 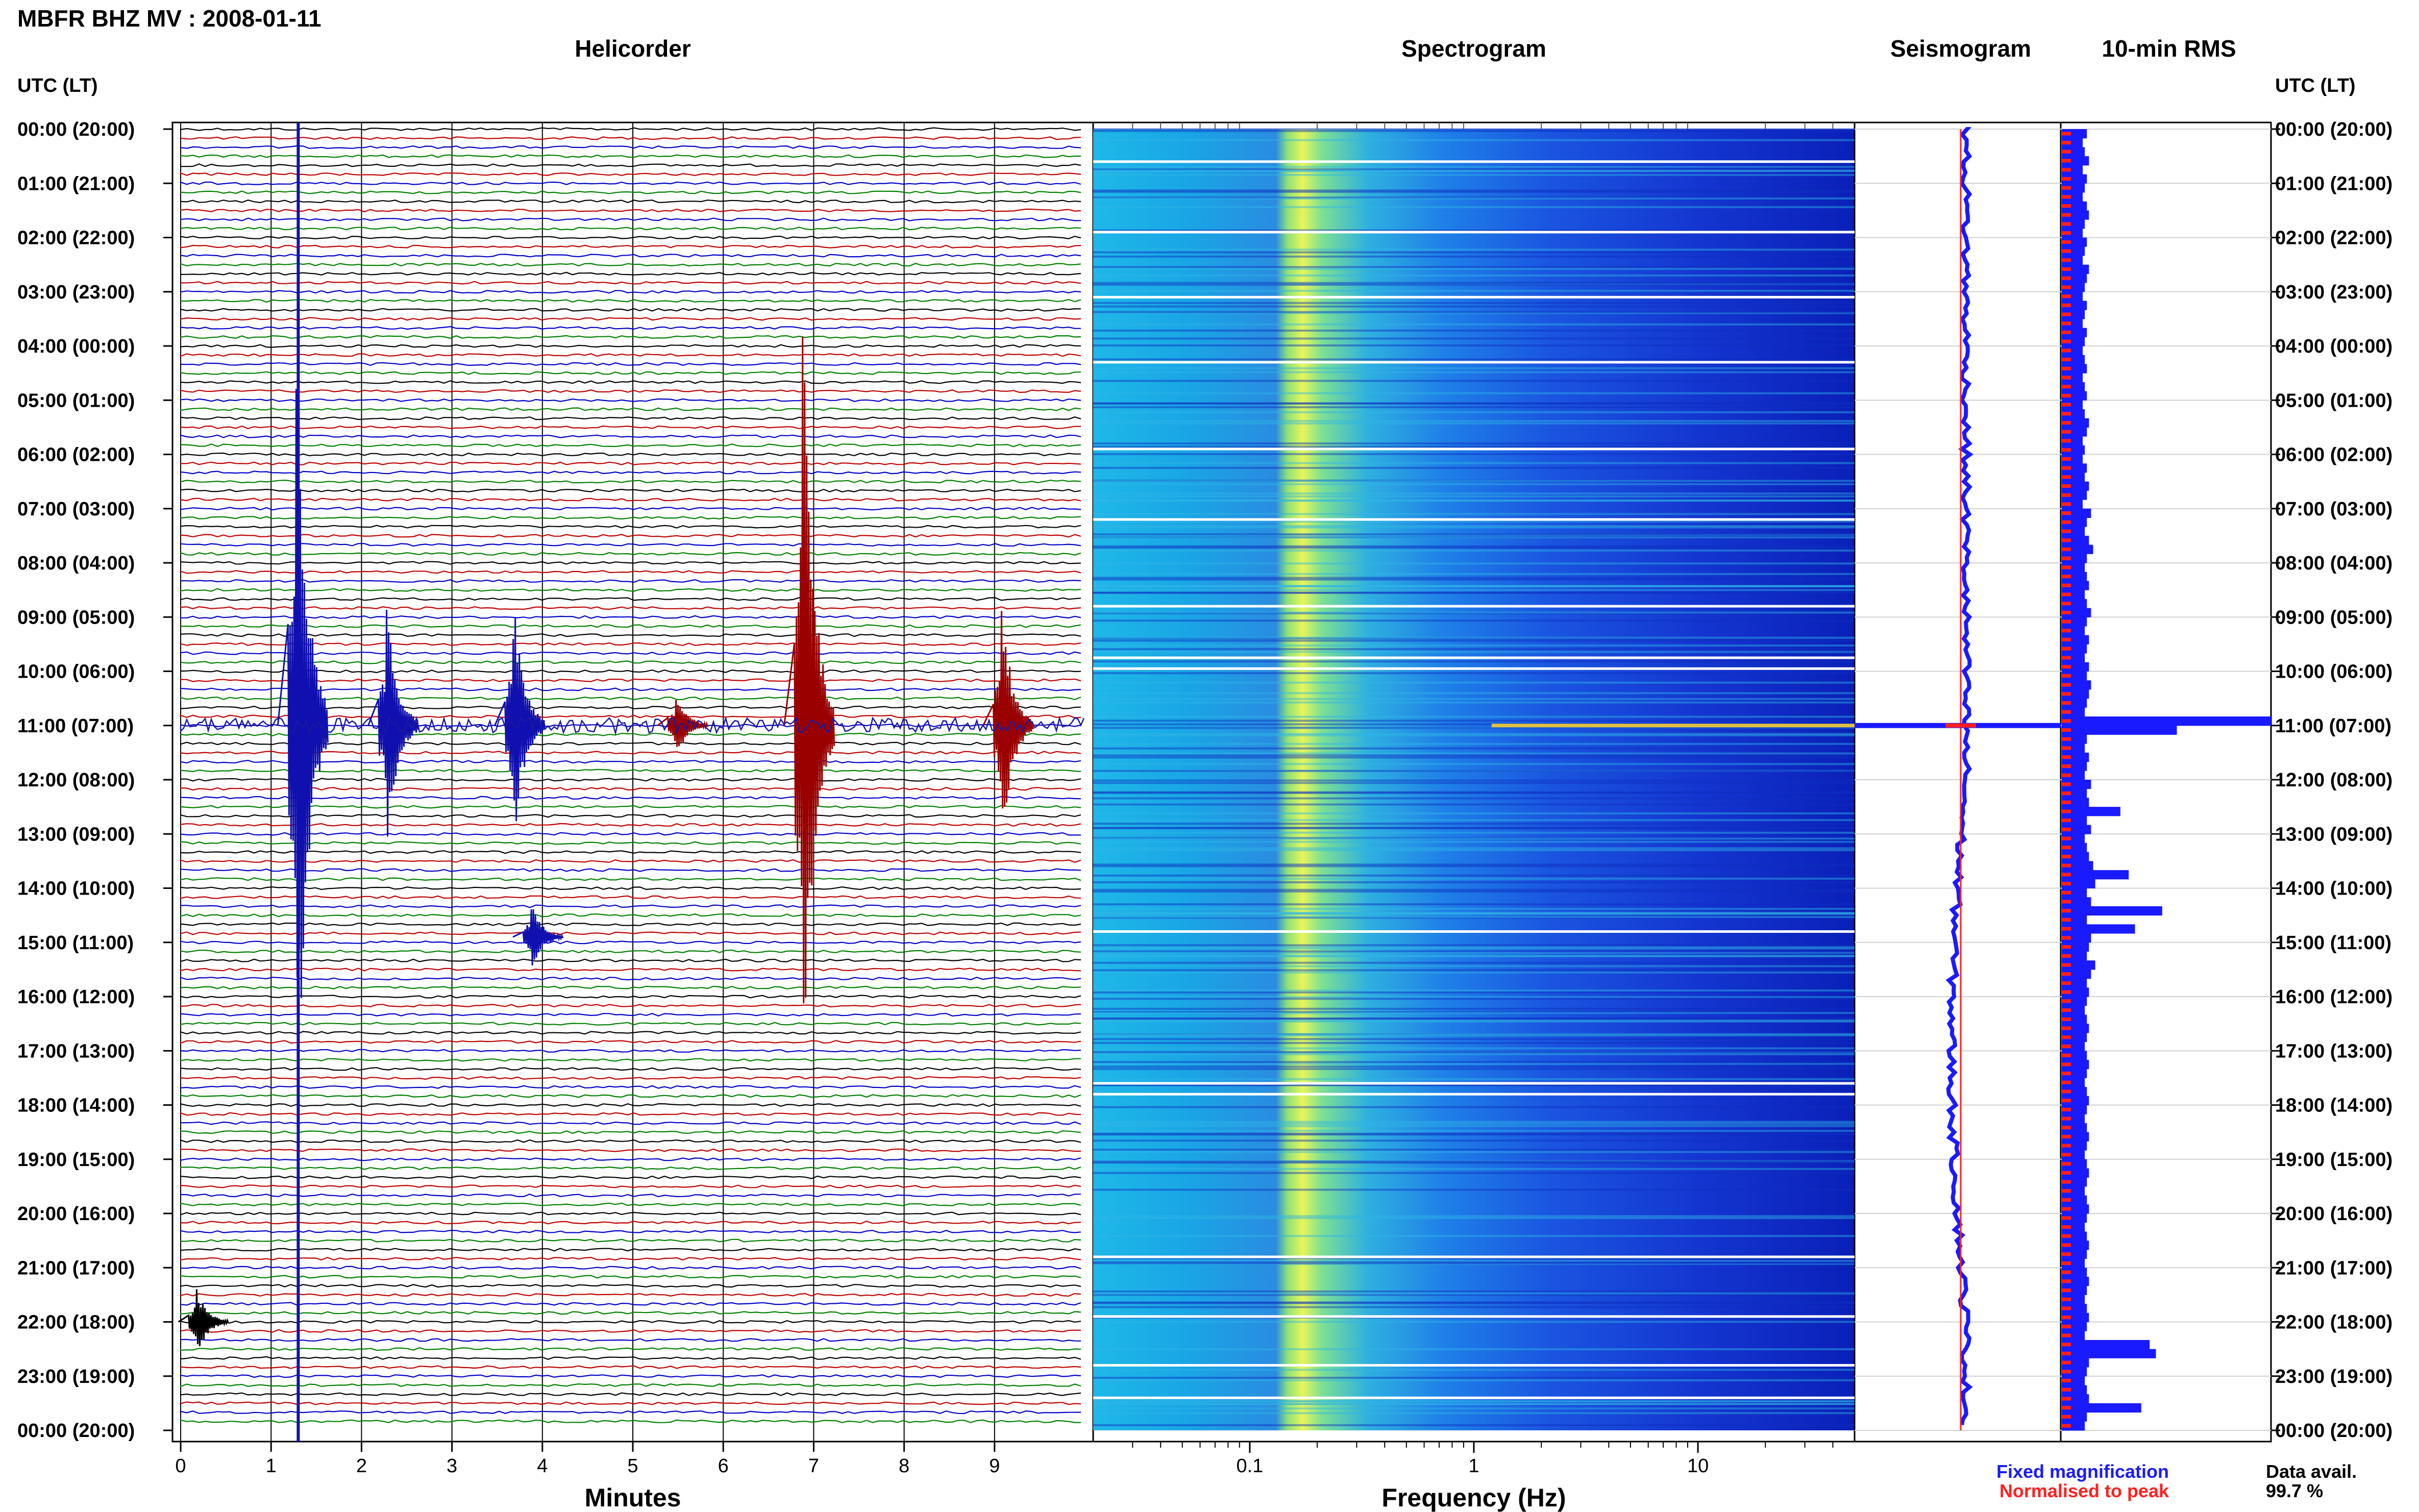 I want to click on helicorder-xtick-label: 3, so click(x=452, y=1466).